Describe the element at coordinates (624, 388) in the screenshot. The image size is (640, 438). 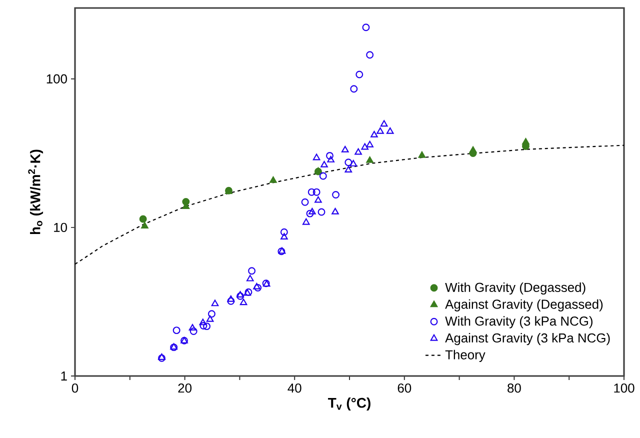
I see `x-tick-label: 100` at that location.